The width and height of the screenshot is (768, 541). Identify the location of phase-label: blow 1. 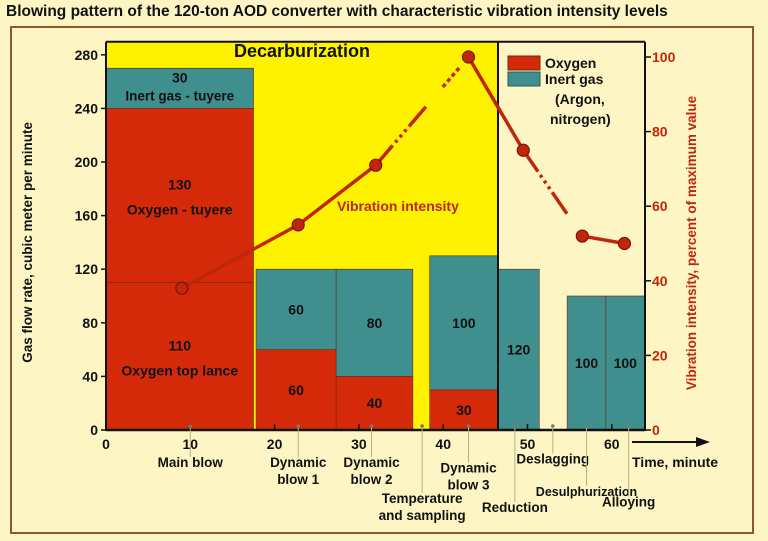
(298, 479).